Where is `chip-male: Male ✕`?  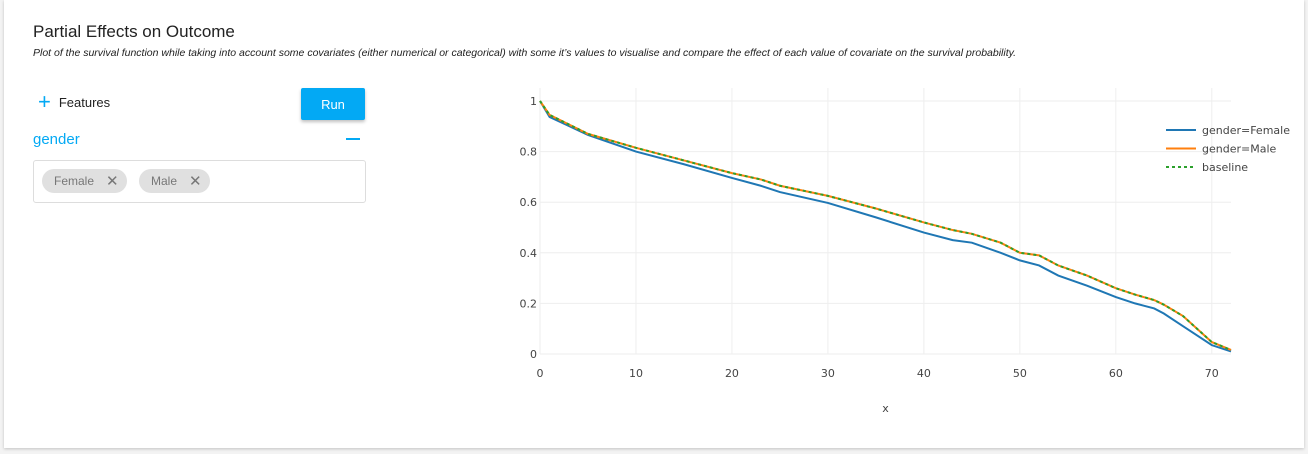 chip-male: Male ✕ is located at coordinates (174, 181).